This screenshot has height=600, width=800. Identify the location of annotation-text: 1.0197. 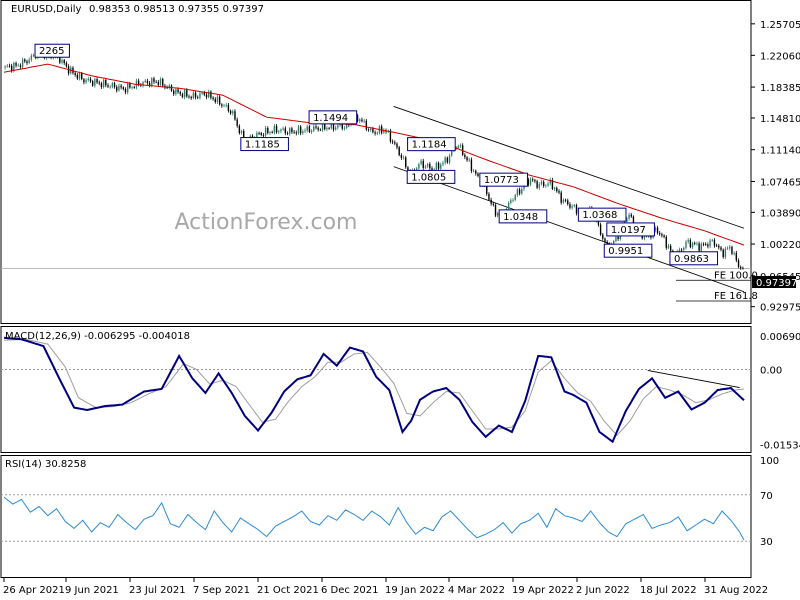
(628, 230).